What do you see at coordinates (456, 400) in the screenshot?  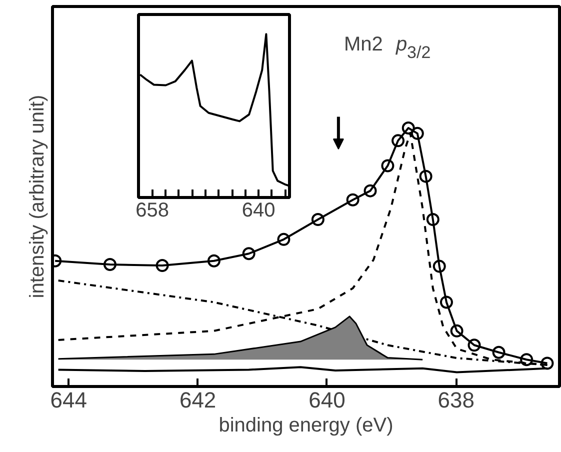 I see `x-tick-label: 638` at bounding box center [456, 400].